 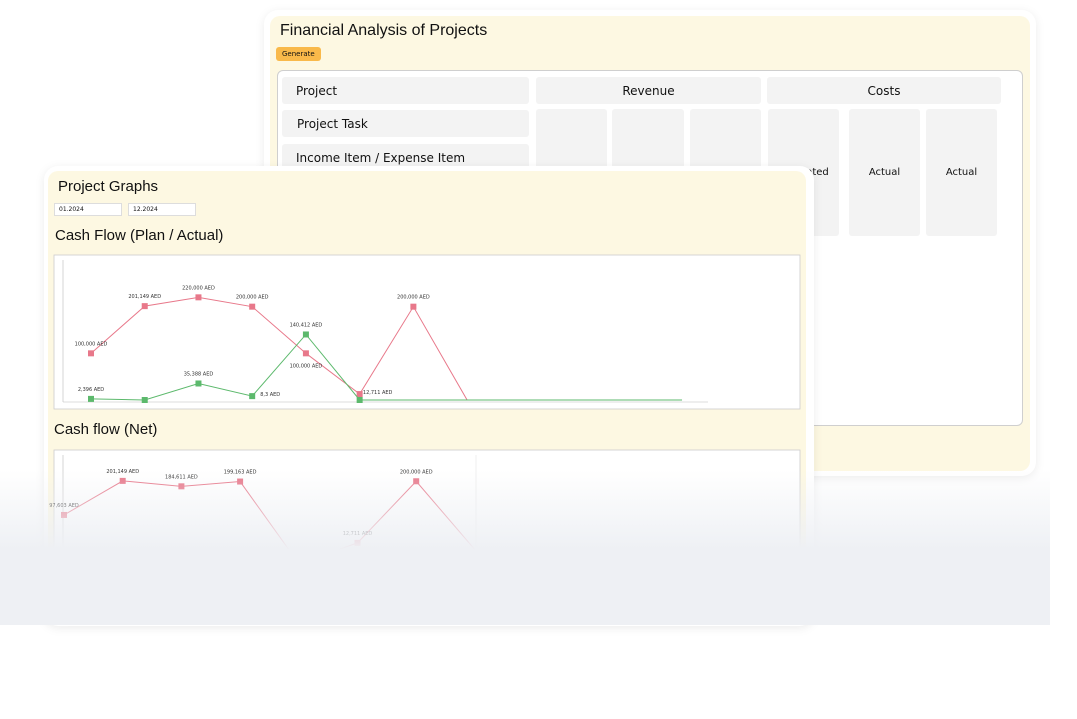 I want to click on header-cell: Revenue, so click(x=648, y=90).